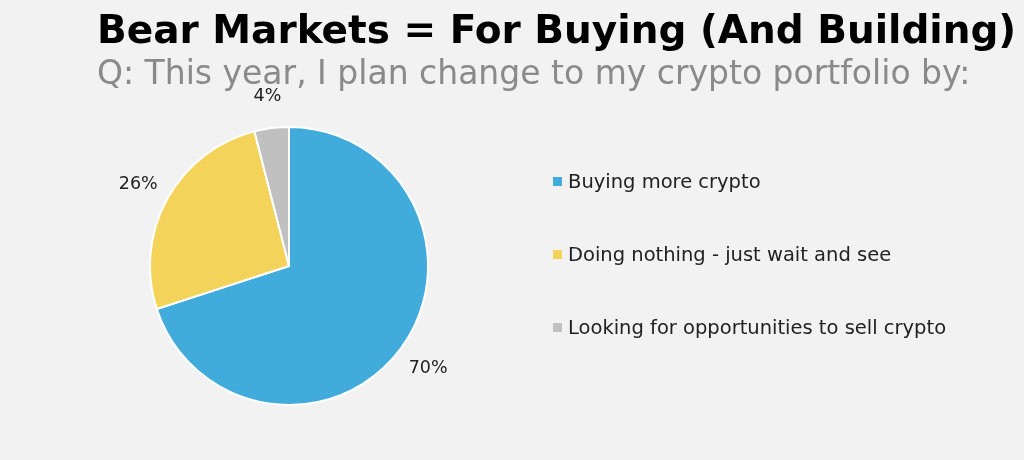  I want to click on data-label: 26%, so click(138, 183).